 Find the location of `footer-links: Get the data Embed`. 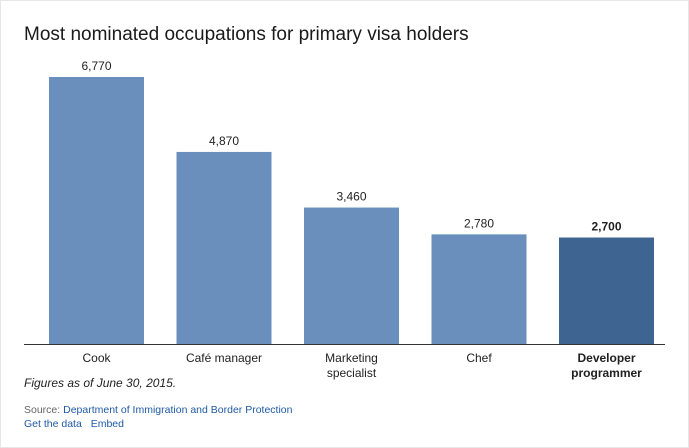

footer-links: Get the data Embed is located at coordinates (74, 424).